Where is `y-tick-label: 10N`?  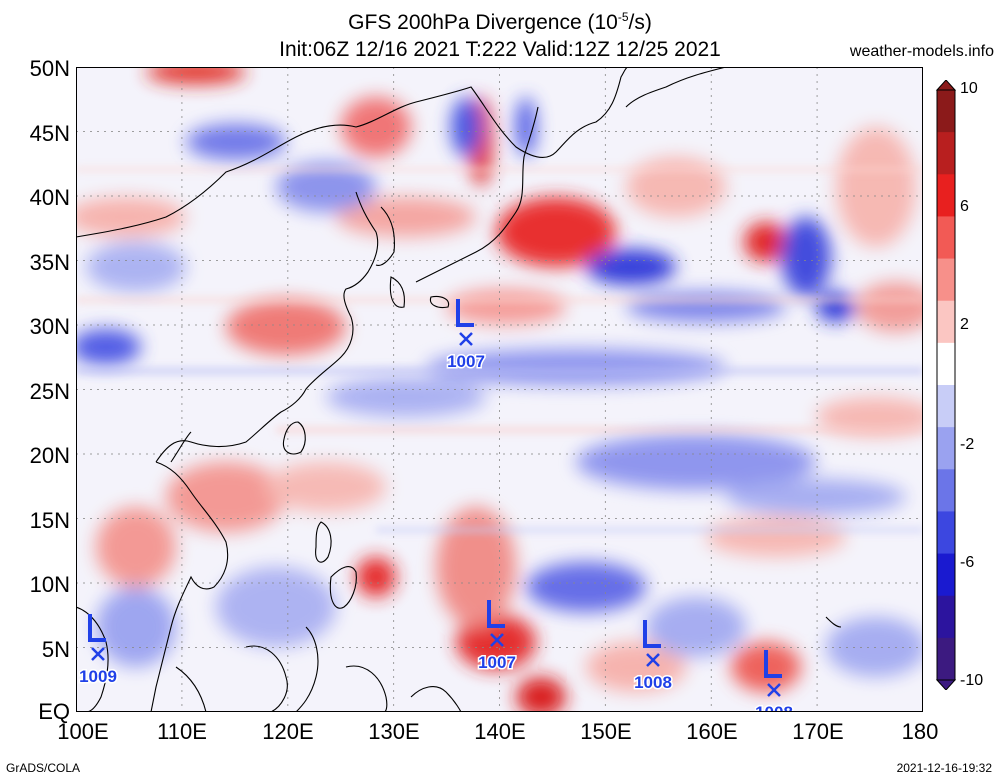 y-tick-label: 10N is located at coordinates (49, 584).